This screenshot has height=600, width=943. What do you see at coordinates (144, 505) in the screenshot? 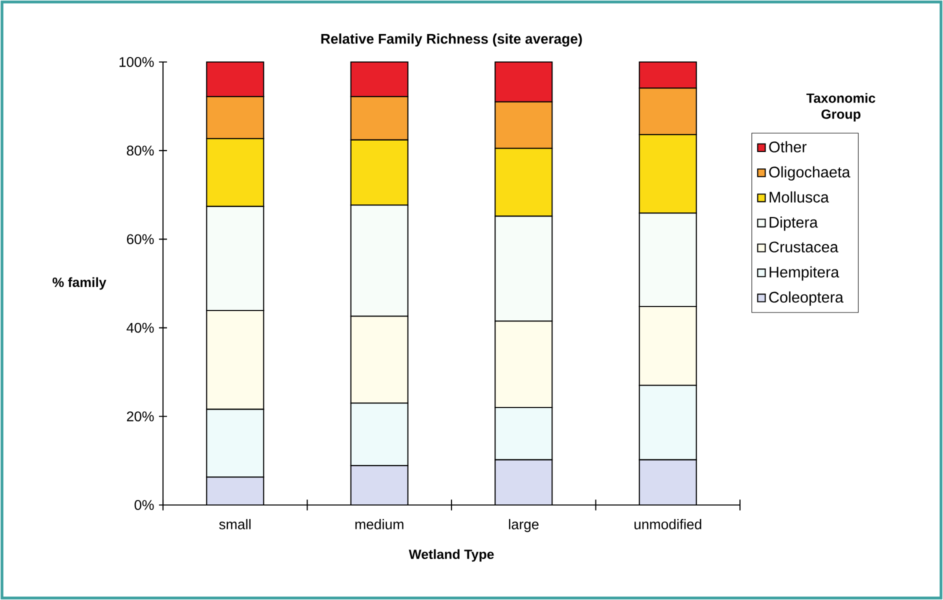
I see `y-tick-label: 0%` at bounding box center [144, 505].